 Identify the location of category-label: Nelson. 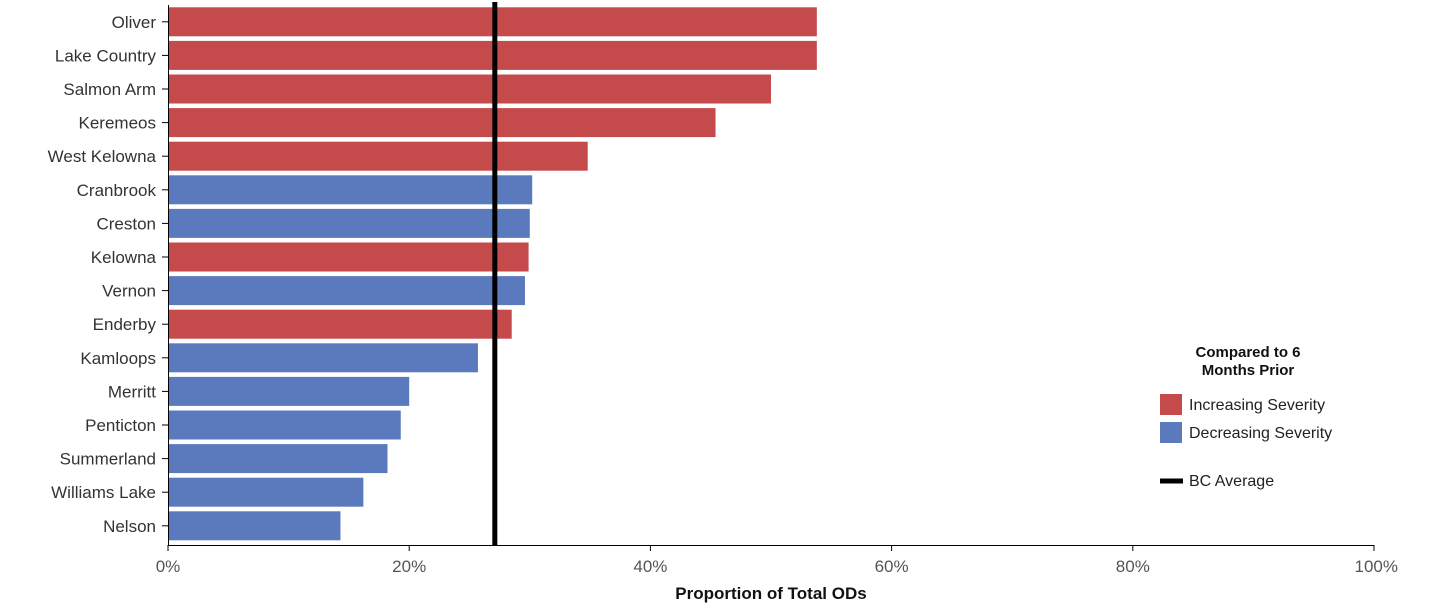
(129, 526).